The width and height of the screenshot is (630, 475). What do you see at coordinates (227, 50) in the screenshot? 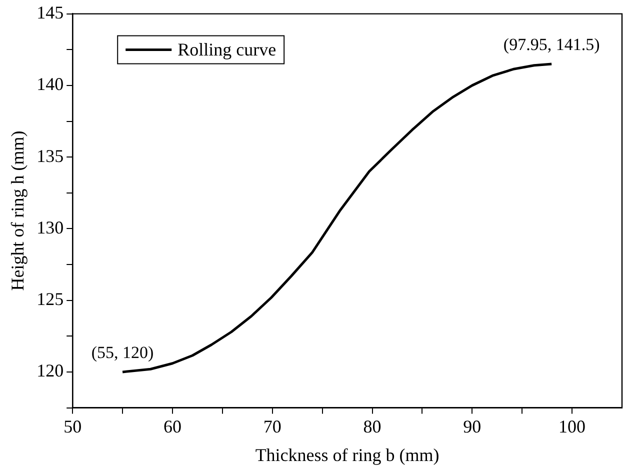
I see `legend-label: Rolling curve` at bounding box center [227, 50].